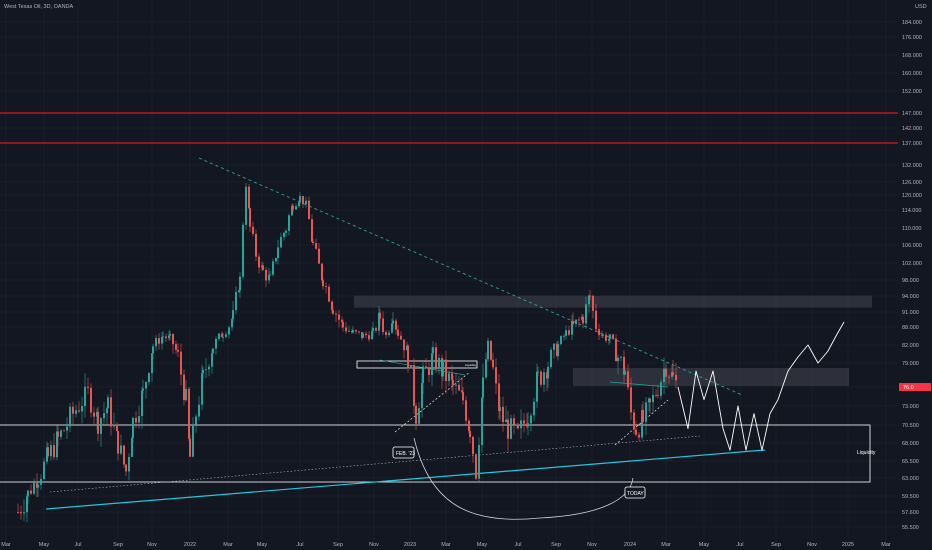  Describe the element at coordinates (915, 387) in the screenshot. I see `current-price-badge` at that location.